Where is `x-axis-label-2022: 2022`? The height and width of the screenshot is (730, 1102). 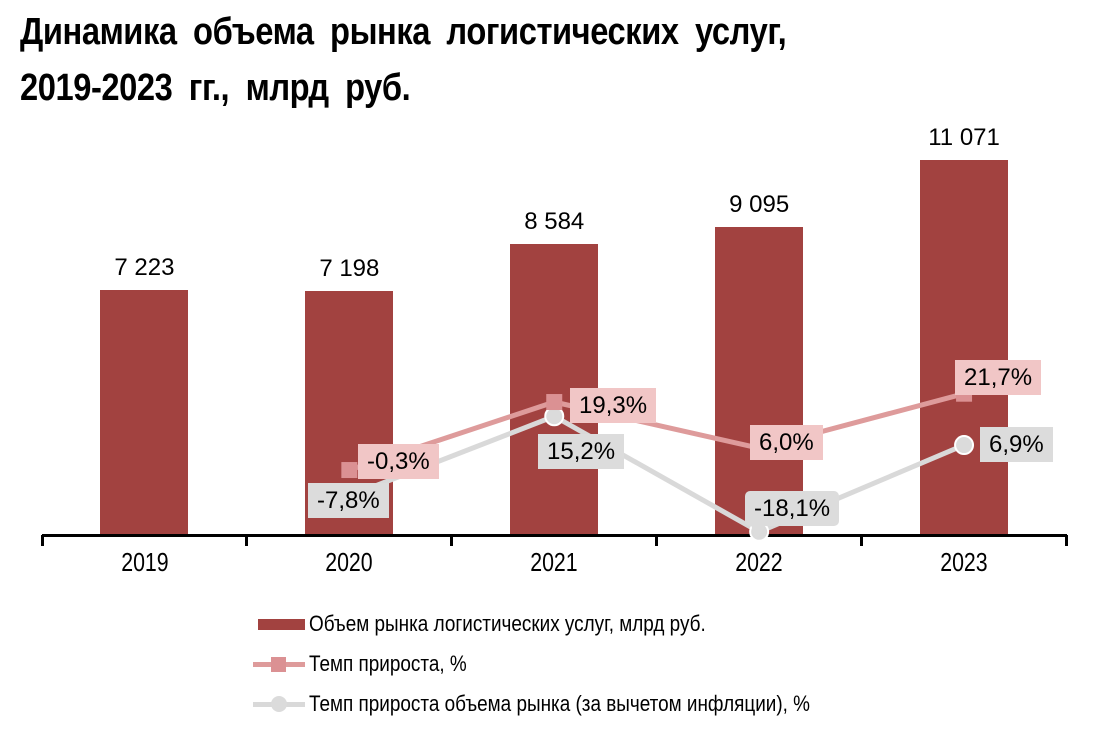 x-axis-label-2022: 2022 is located at coordinates (759, 562).